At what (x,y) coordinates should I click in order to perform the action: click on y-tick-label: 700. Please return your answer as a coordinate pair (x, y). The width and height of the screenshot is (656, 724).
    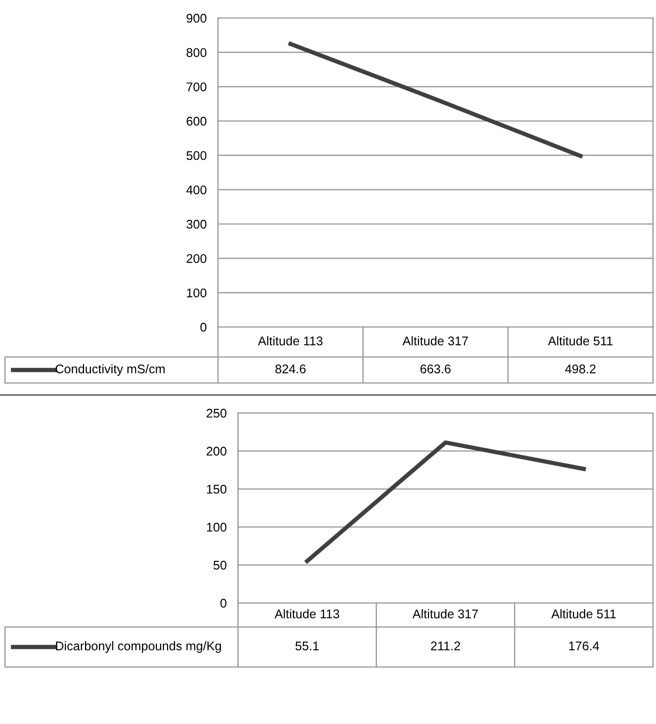
    Looking at the image, I should click on (196, 87).